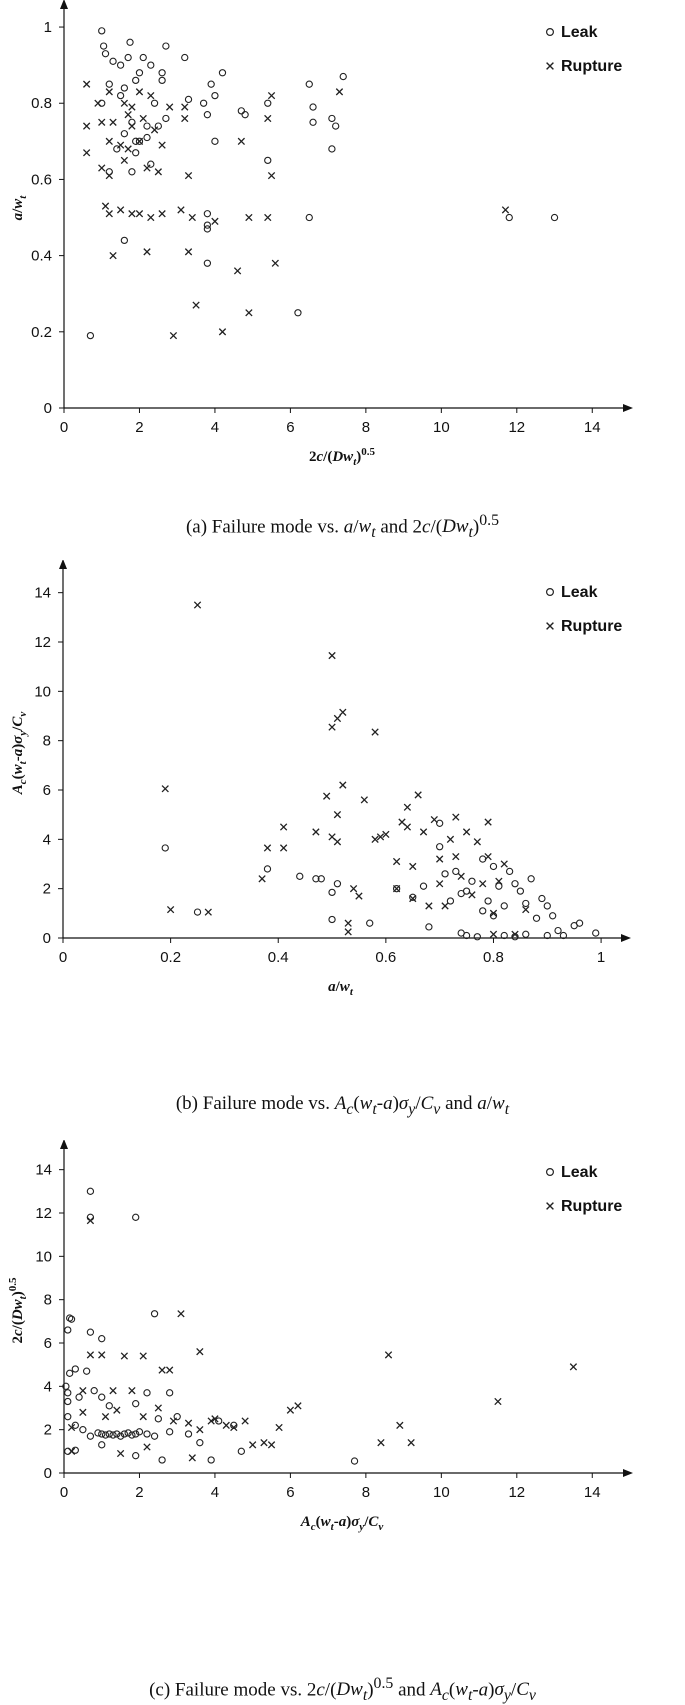 The height and width of the screenshot is (1705, 685). I want to click on chart-a-legend-rupture-label: Rupture, so click(591, 66).